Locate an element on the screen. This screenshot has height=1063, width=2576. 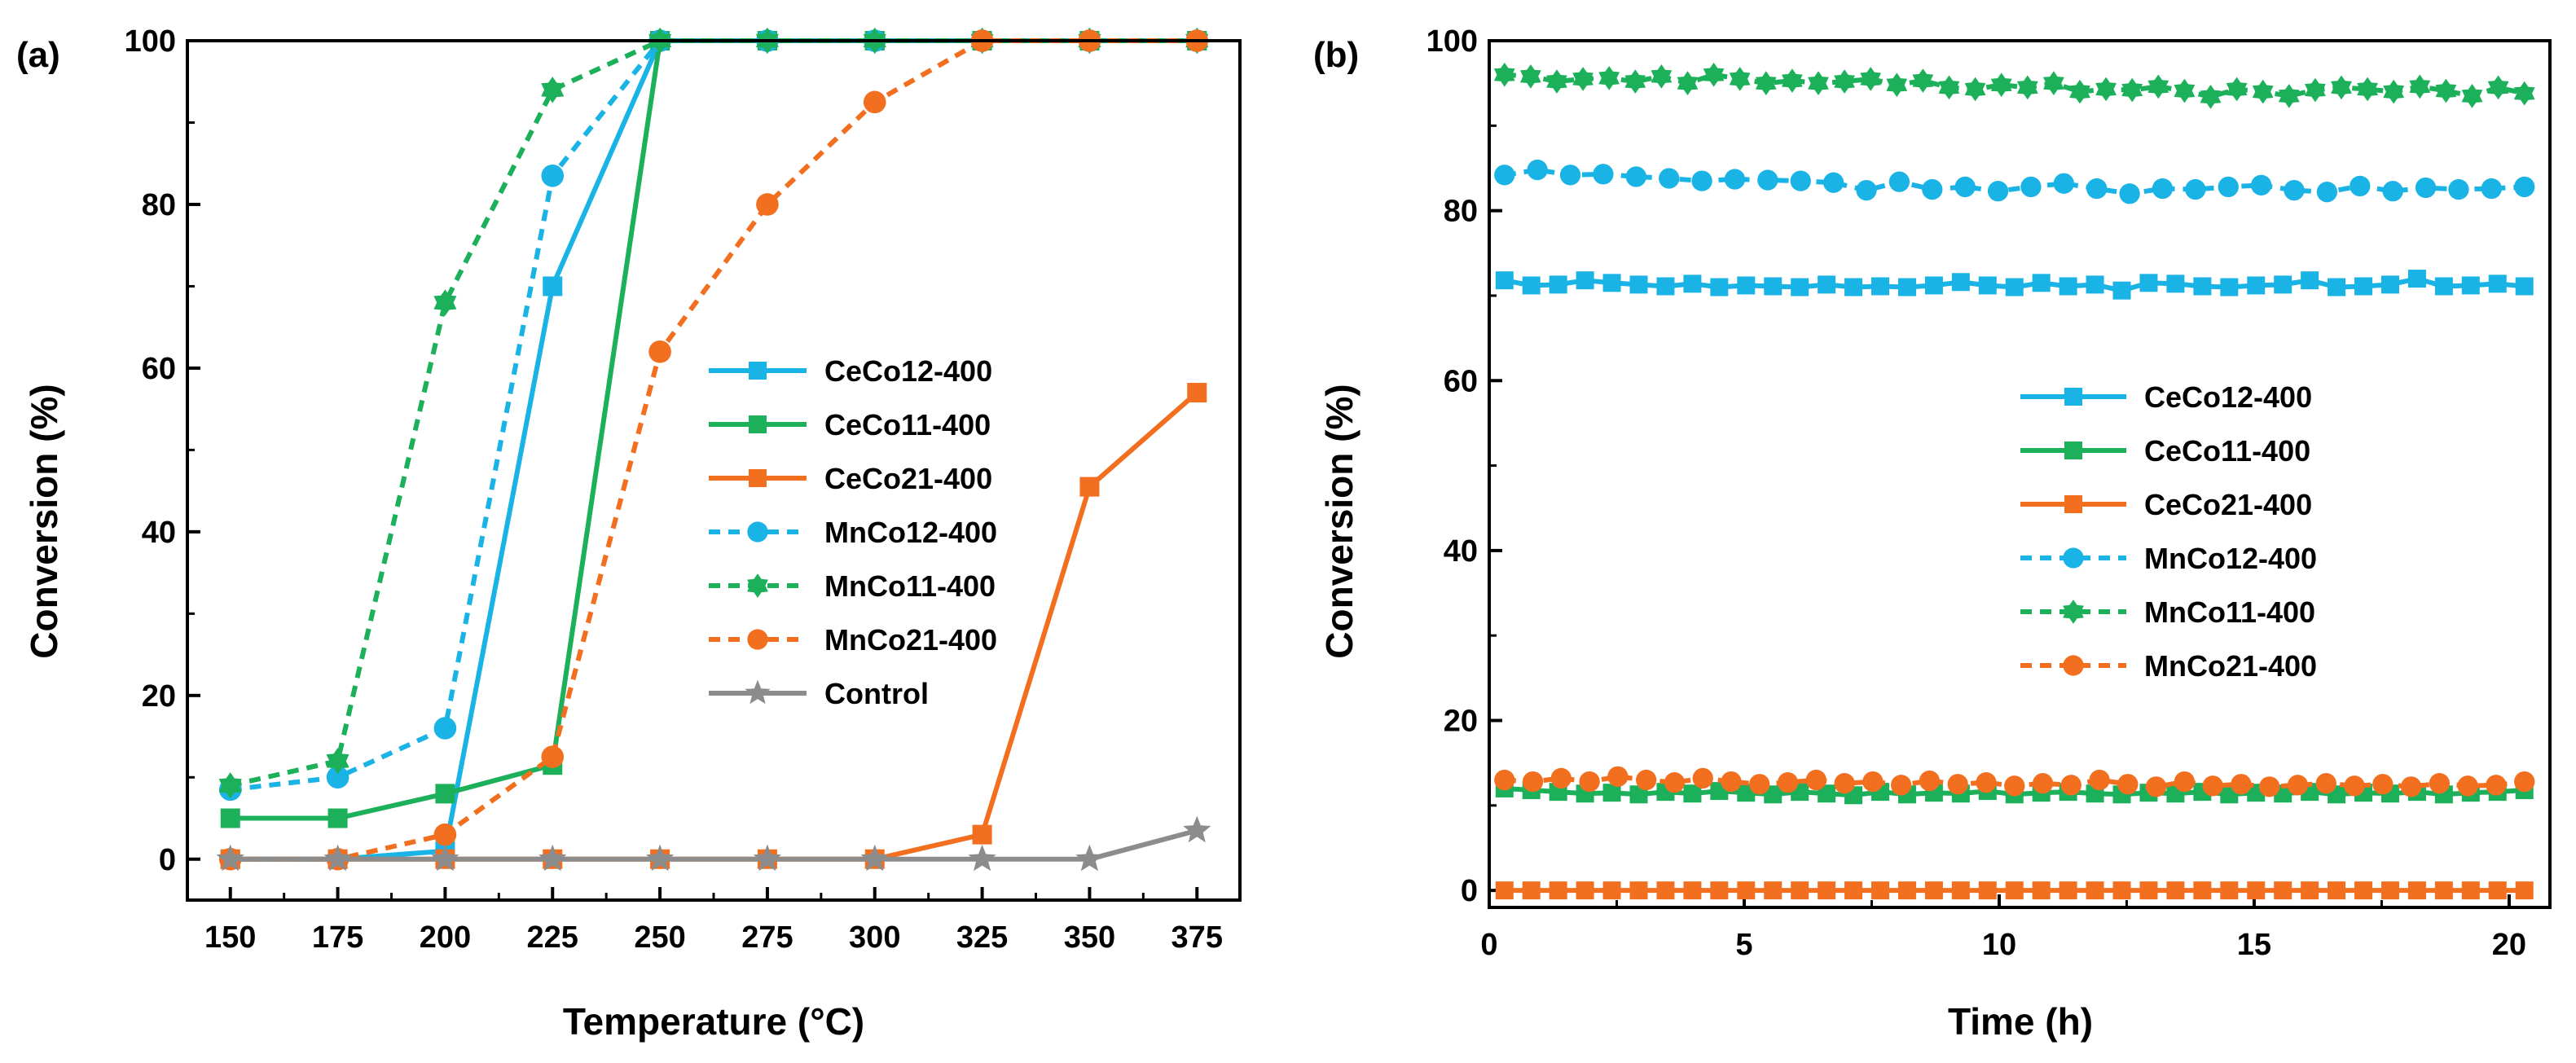
panel-a-series-control is located at coordinates (713, 843).